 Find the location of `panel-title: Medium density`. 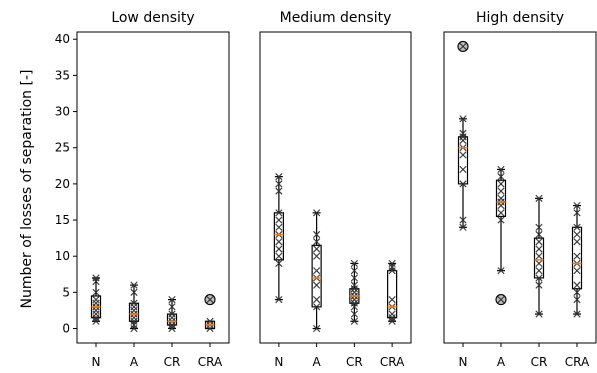

panel-title: Medium density is located at coordinates (336, 18).